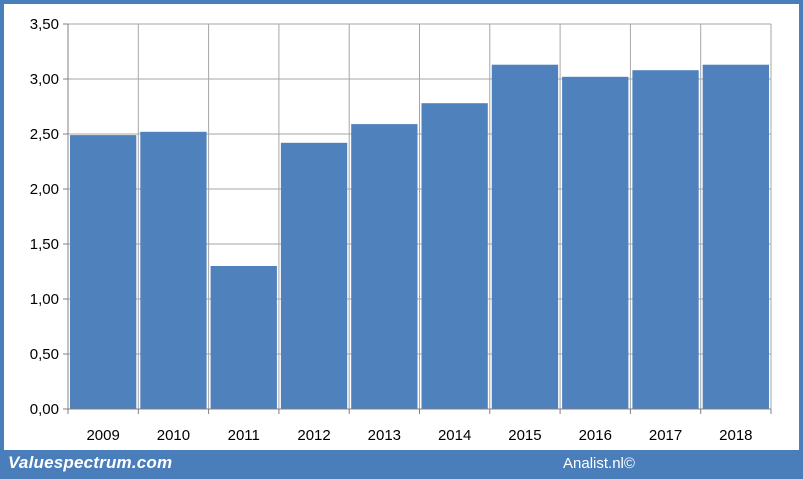 The width and height of the screenshot is (803, 479). What do you see at coordinates (44, 409) in the screenshot?
I see `y-tick-label: 0,00` at bounding box center [44, 409].